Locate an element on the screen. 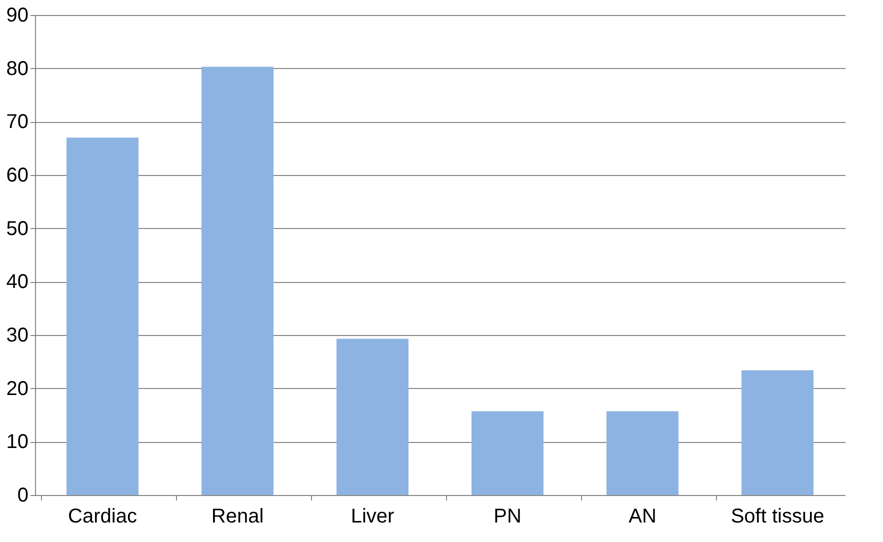 Image resolution: width=883 pixels, height=542 pixels. y-tick-label: 70 is located at coordinates (17, 122).